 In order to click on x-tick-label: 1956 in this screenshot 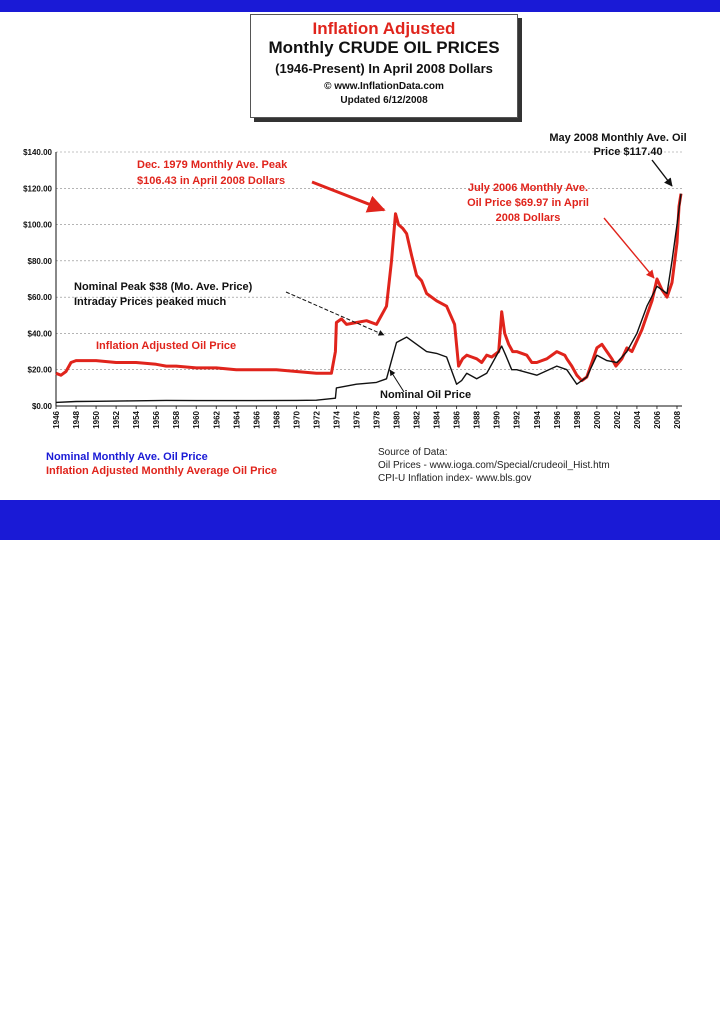, I will do `click(156, 419)`.